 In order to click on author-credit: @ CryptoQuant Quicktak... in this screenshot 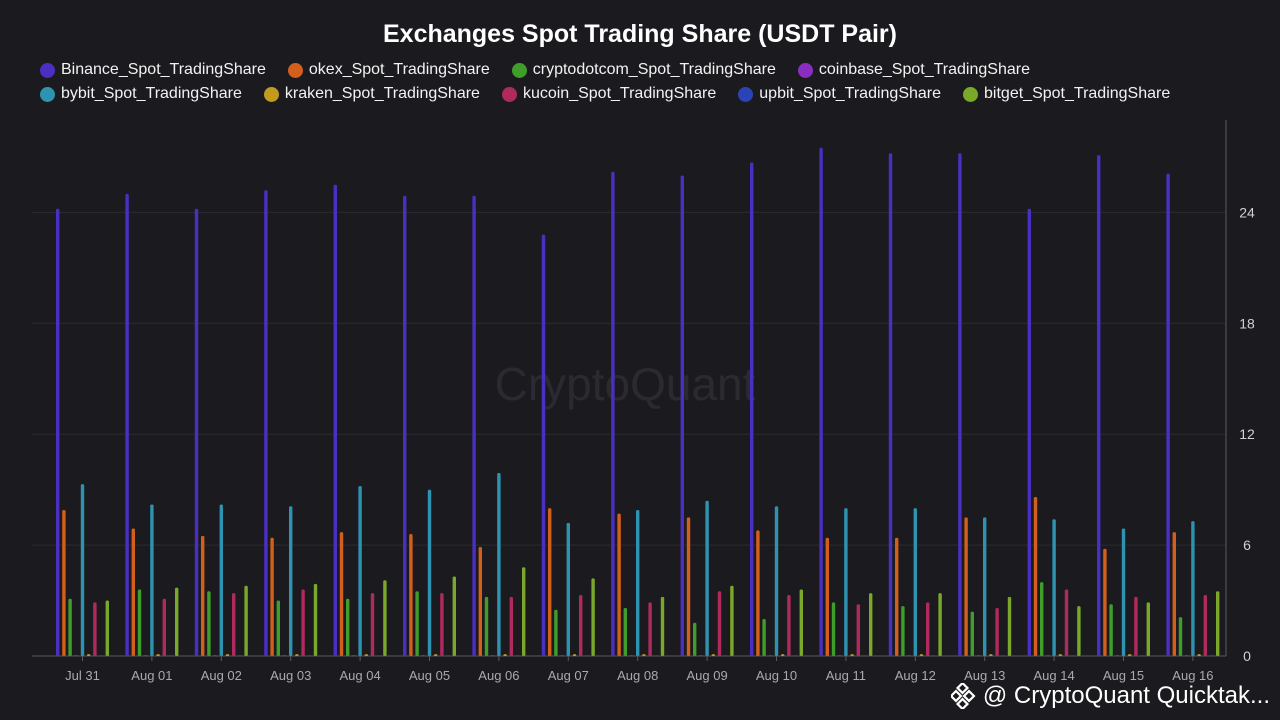, I will do `click(1110, 696)`.